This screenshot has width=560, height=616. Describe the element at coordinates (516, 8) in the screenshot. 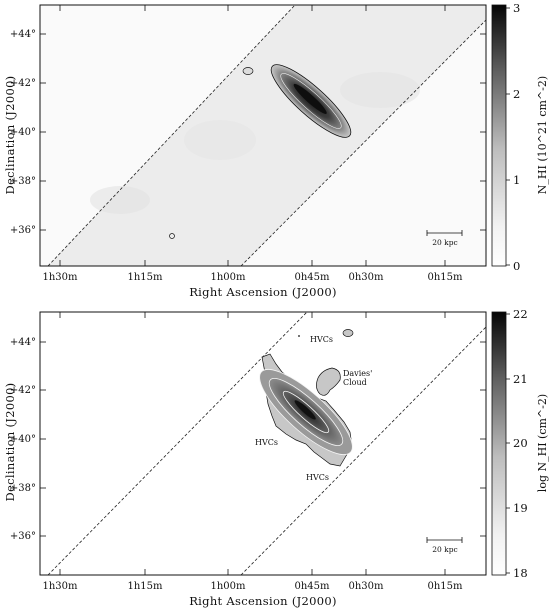

I see `colorbar-tick-label: 3` at that location.